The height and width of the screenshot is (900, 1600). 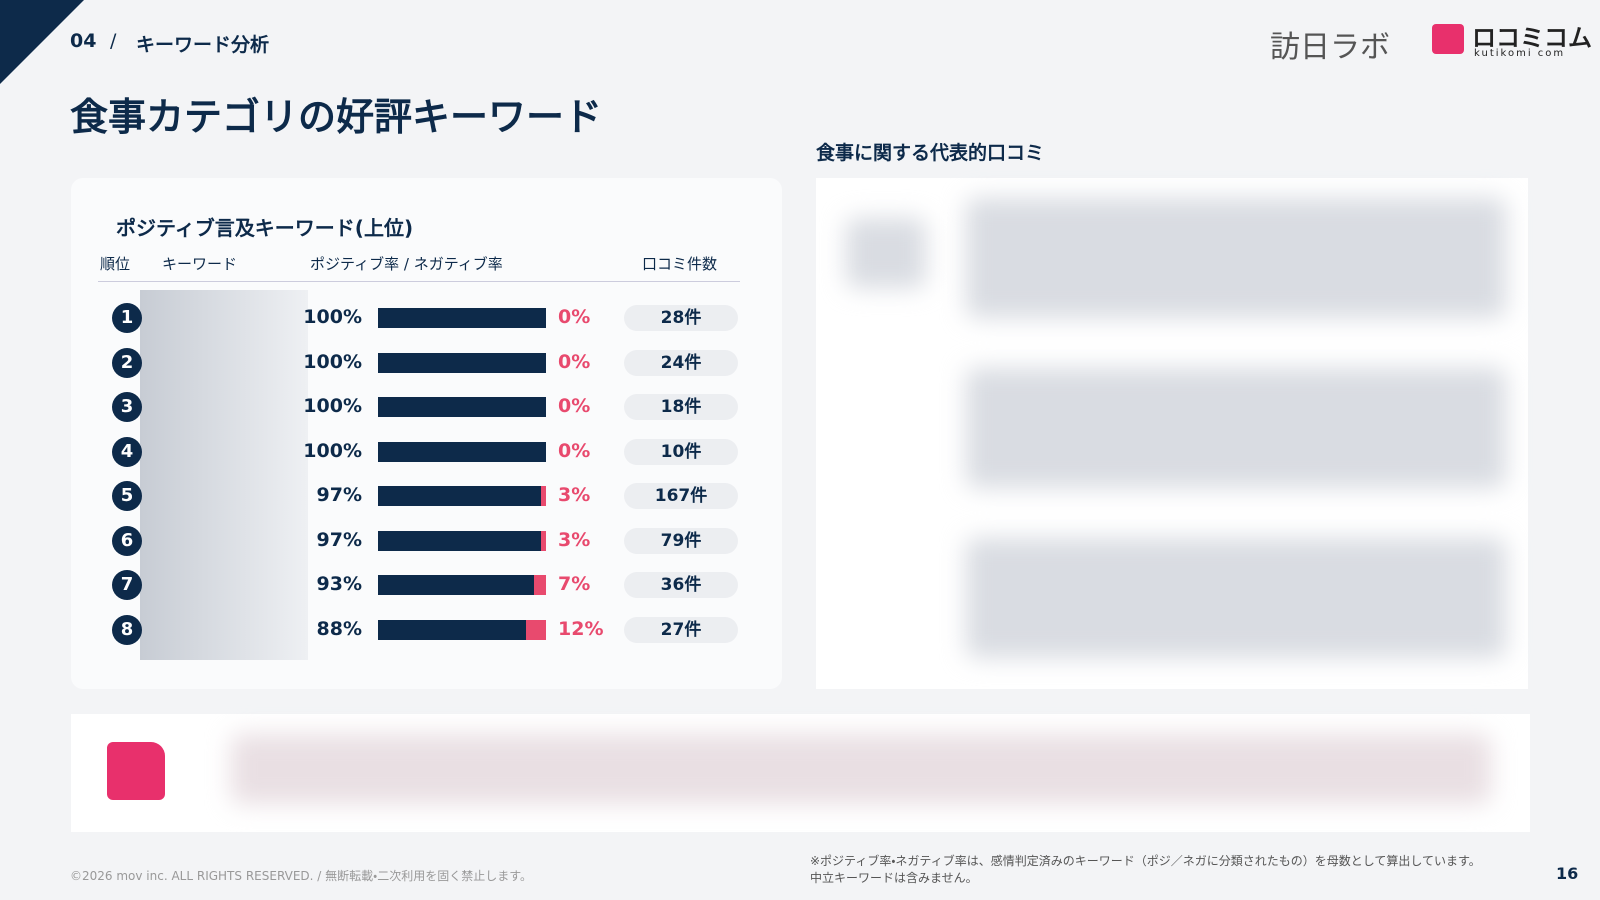 I want to click on count-pill: 28件, so click(x=681, y=318).